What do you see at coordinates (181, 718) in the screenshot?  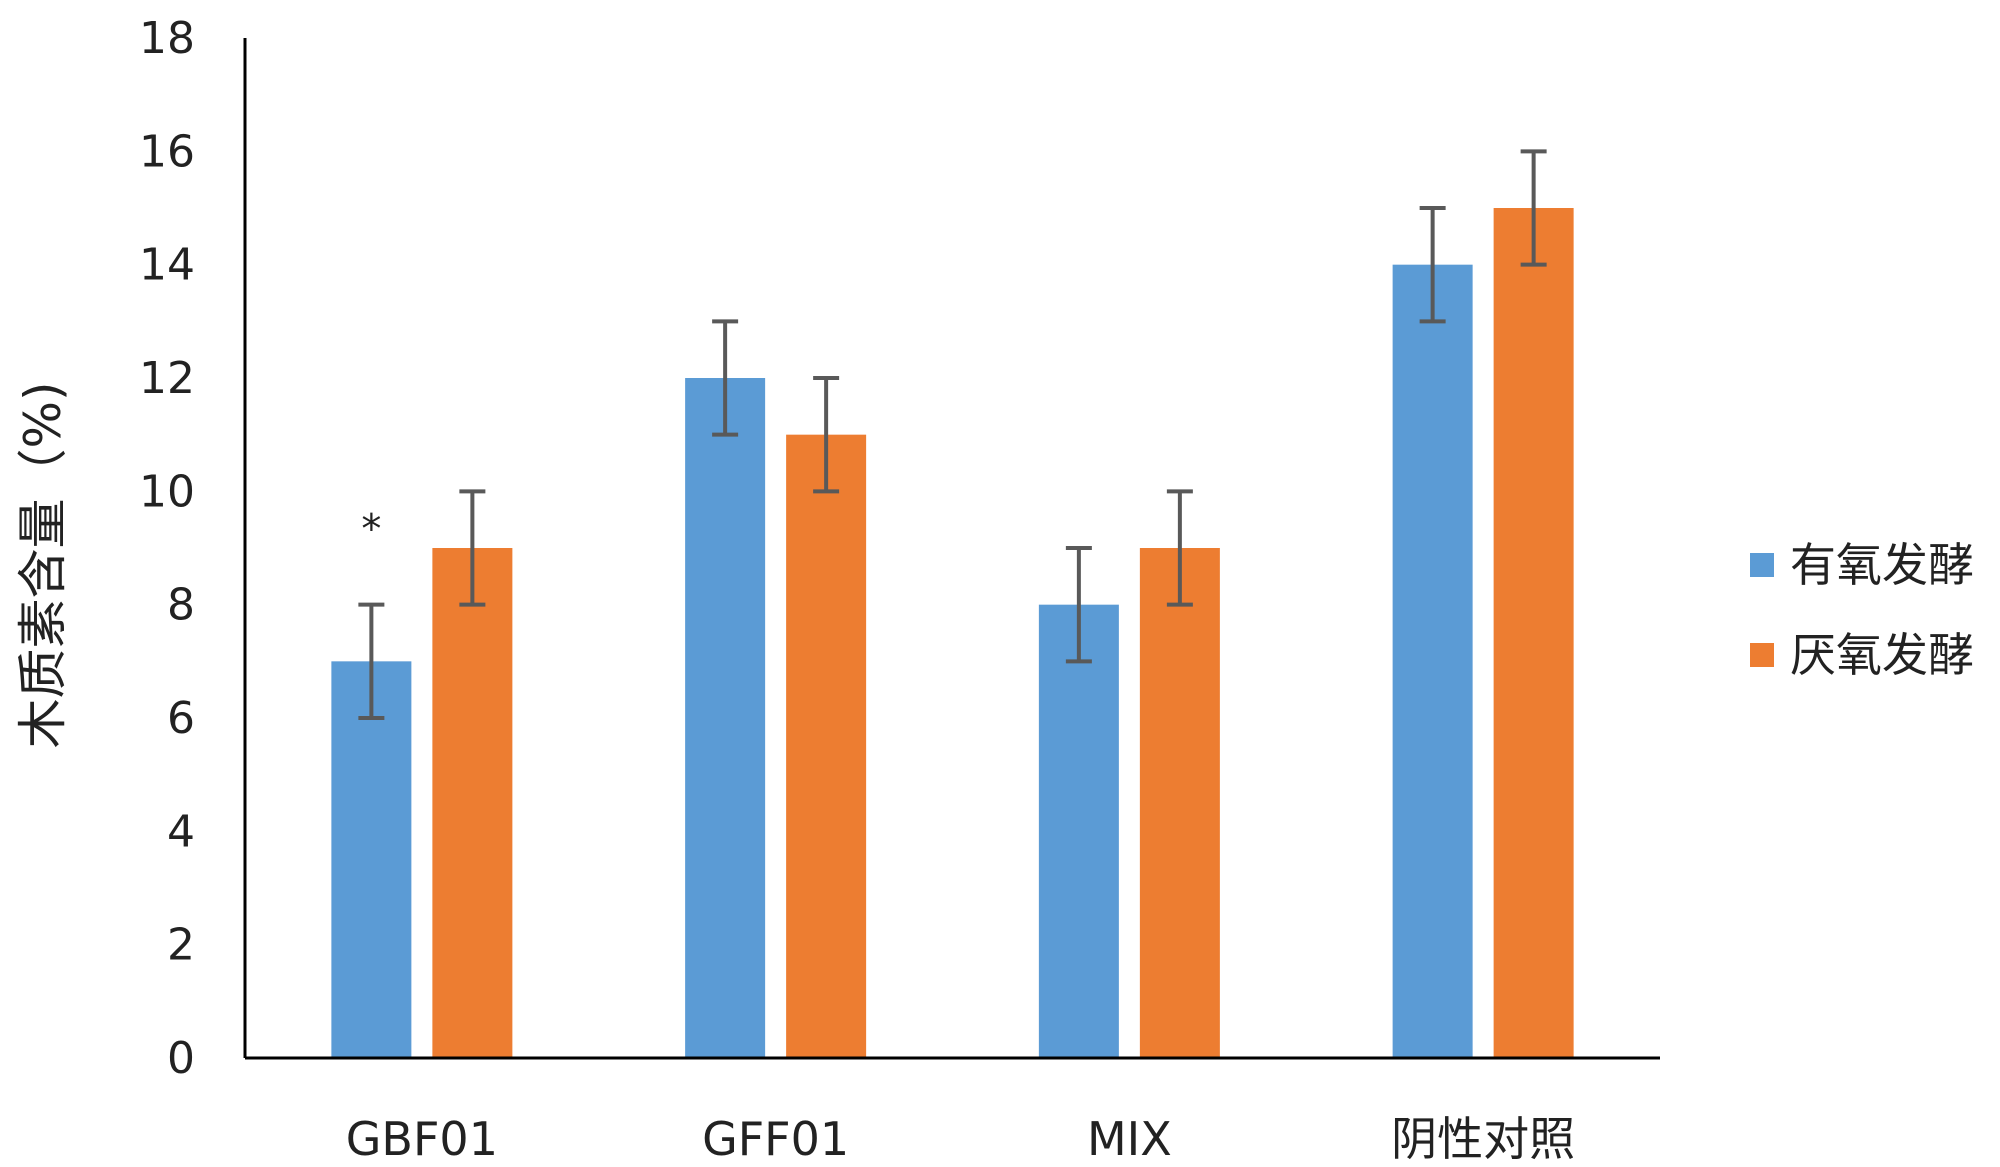 I see `y-tick-label: 6` at bounding box center [181, 718].